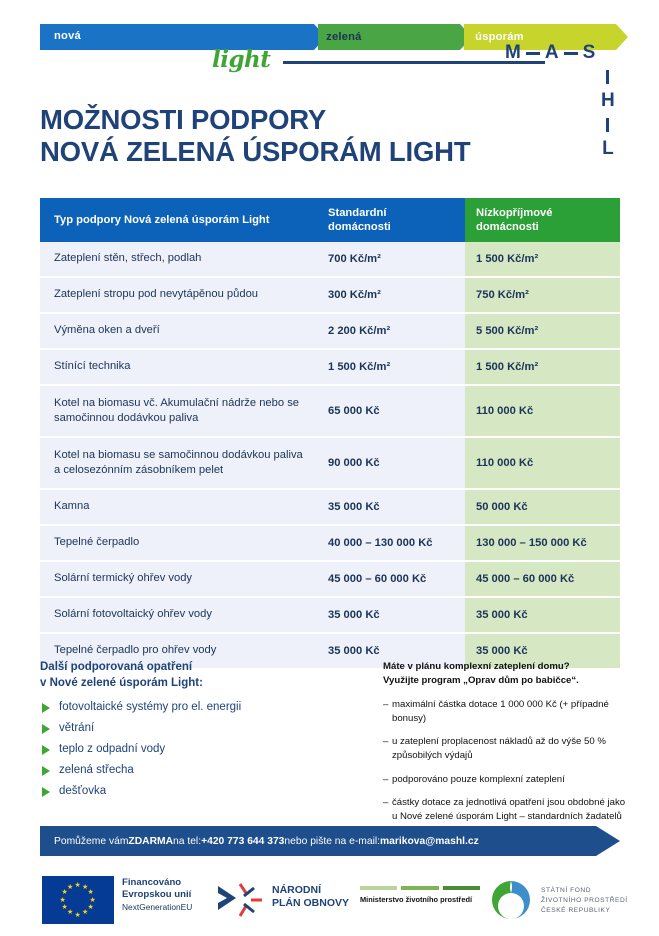 Image resolution: width=659 pixels, height=936 pixels. I want to click on ministry-logo: Ministerstvo životního prostředí, so click(420, 895).